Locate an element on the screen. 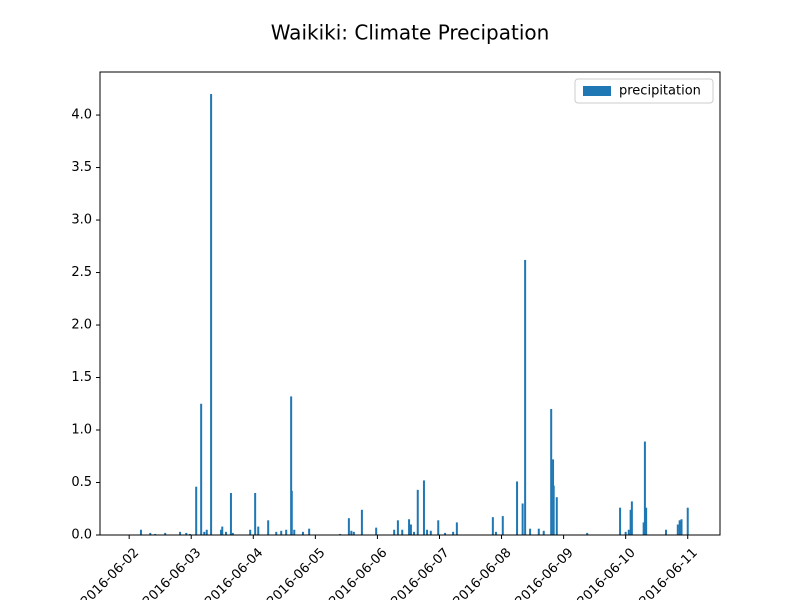  legend: precipitation is located at coordinates (644, 91).